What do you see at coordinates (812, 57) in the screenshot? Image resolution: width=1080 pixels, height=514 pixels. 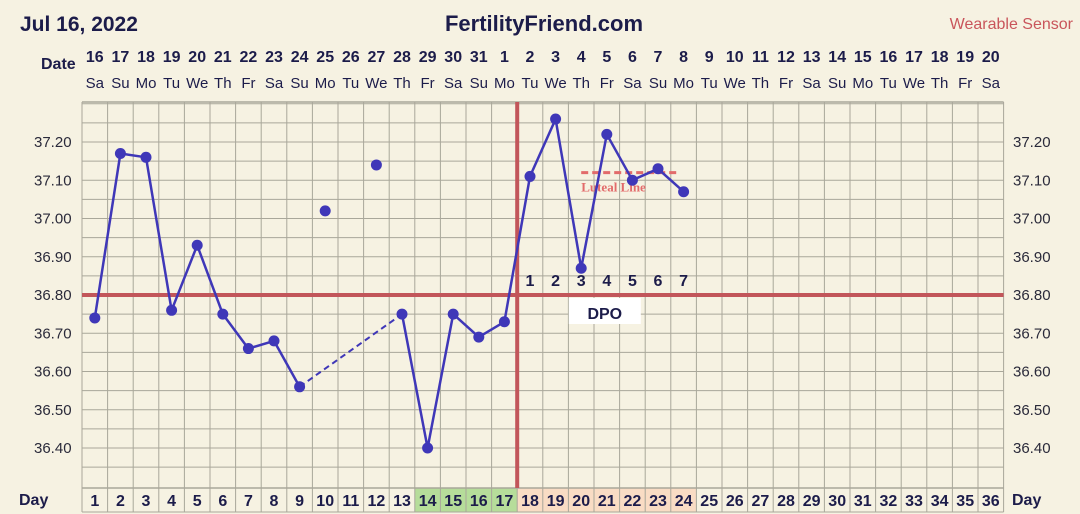 I see `date-label: 13` at bounding box center [812, 57].